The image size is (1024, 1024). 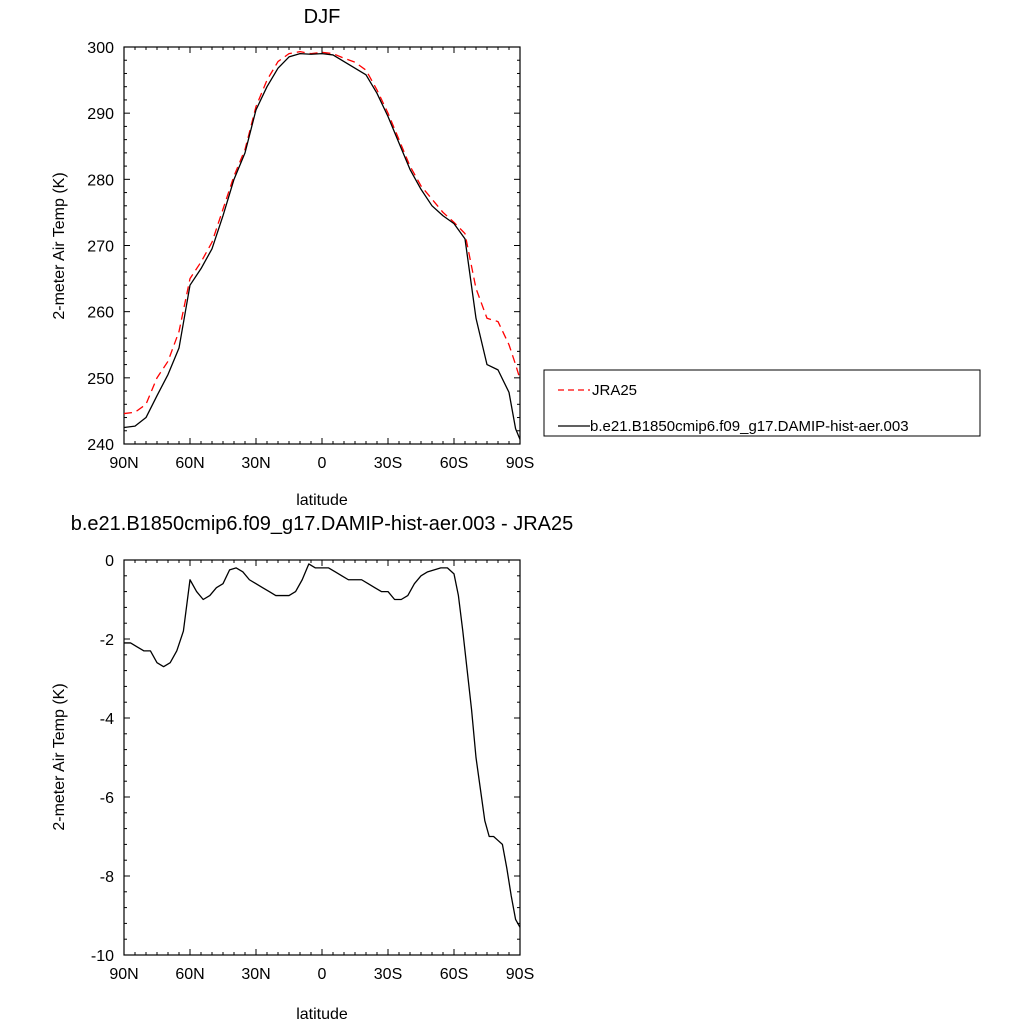 What do you see at coordinates (107, 640) in the screenshot?
I see `y-tick-label: -2` at bounding box center [107, 640].